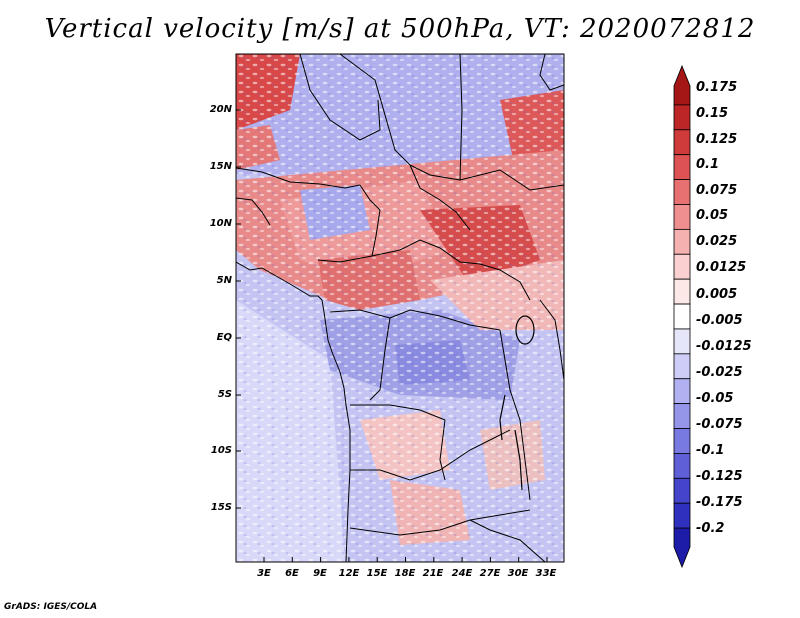 This screenshot has width=800, height=618. I want to click on lon-tick-label: 9E, so click(320, 573).